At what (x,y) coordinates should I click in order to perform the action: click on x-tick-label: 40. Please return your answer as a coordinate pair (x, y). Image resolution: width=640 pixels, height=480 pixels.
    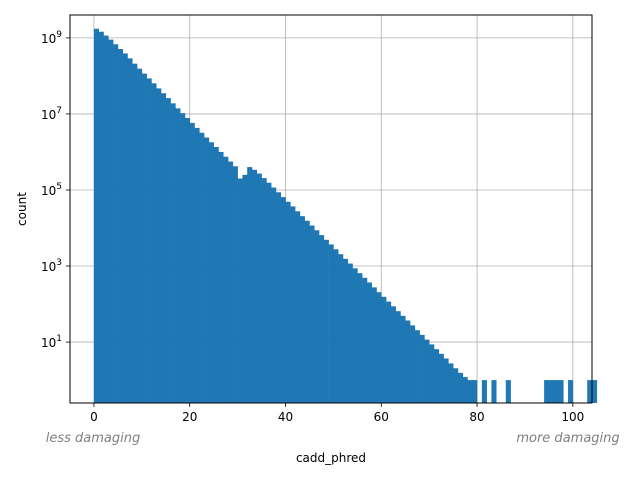
    Looking at the image, I should click on (285, 417).